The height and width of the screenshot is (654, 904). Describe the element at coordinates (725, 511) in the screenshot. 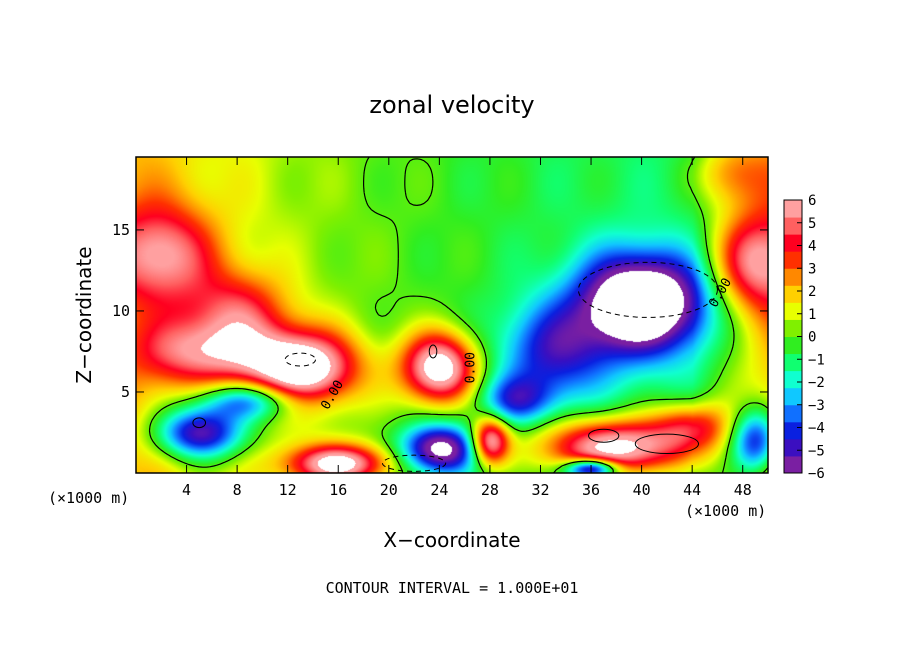

I see `x-unit-right: (×1000 m)` at that location.